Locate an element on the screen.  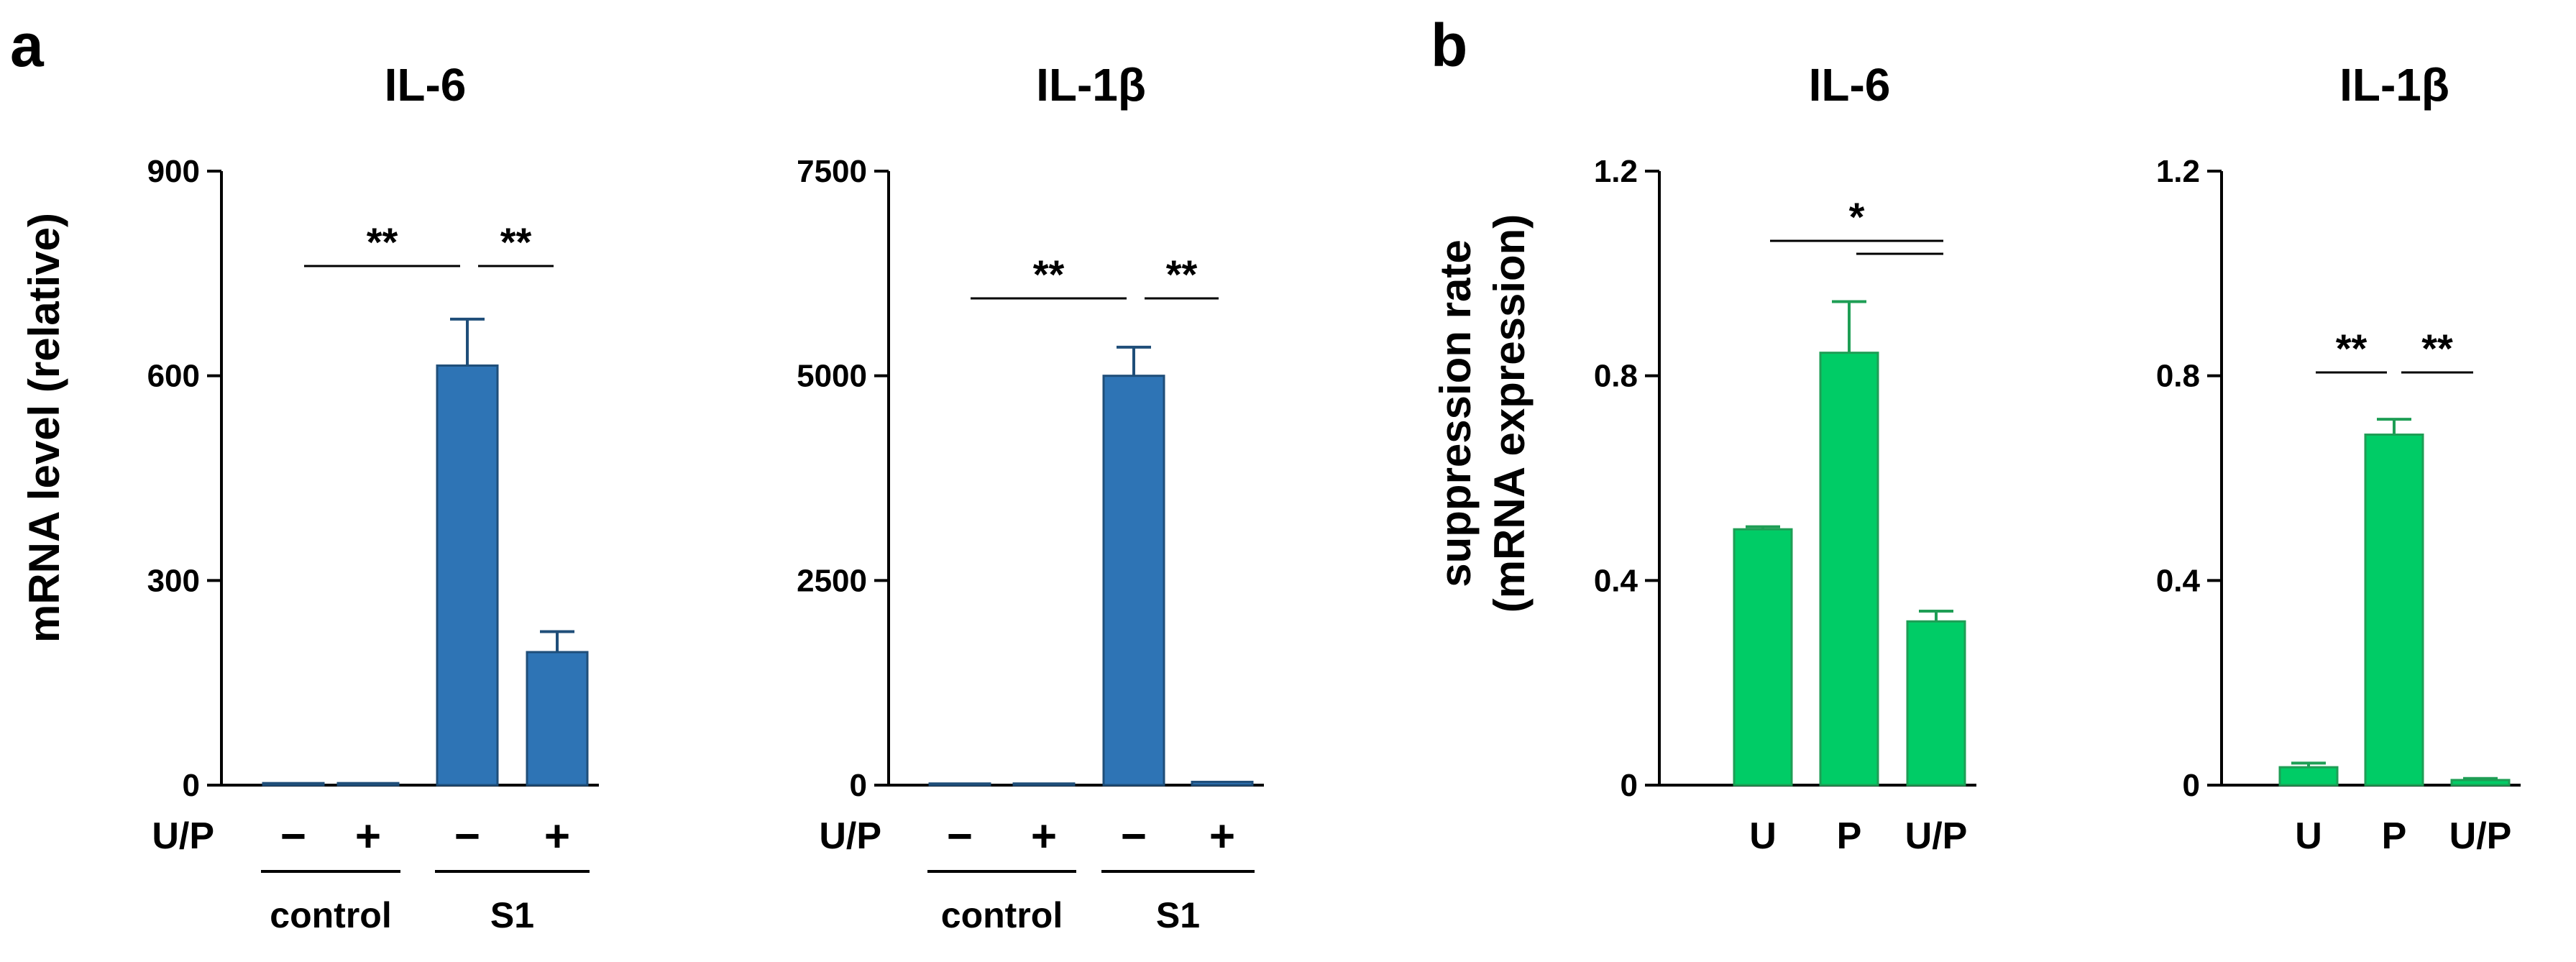
panel-letter-b: b is located at coordinates (1449, 45).